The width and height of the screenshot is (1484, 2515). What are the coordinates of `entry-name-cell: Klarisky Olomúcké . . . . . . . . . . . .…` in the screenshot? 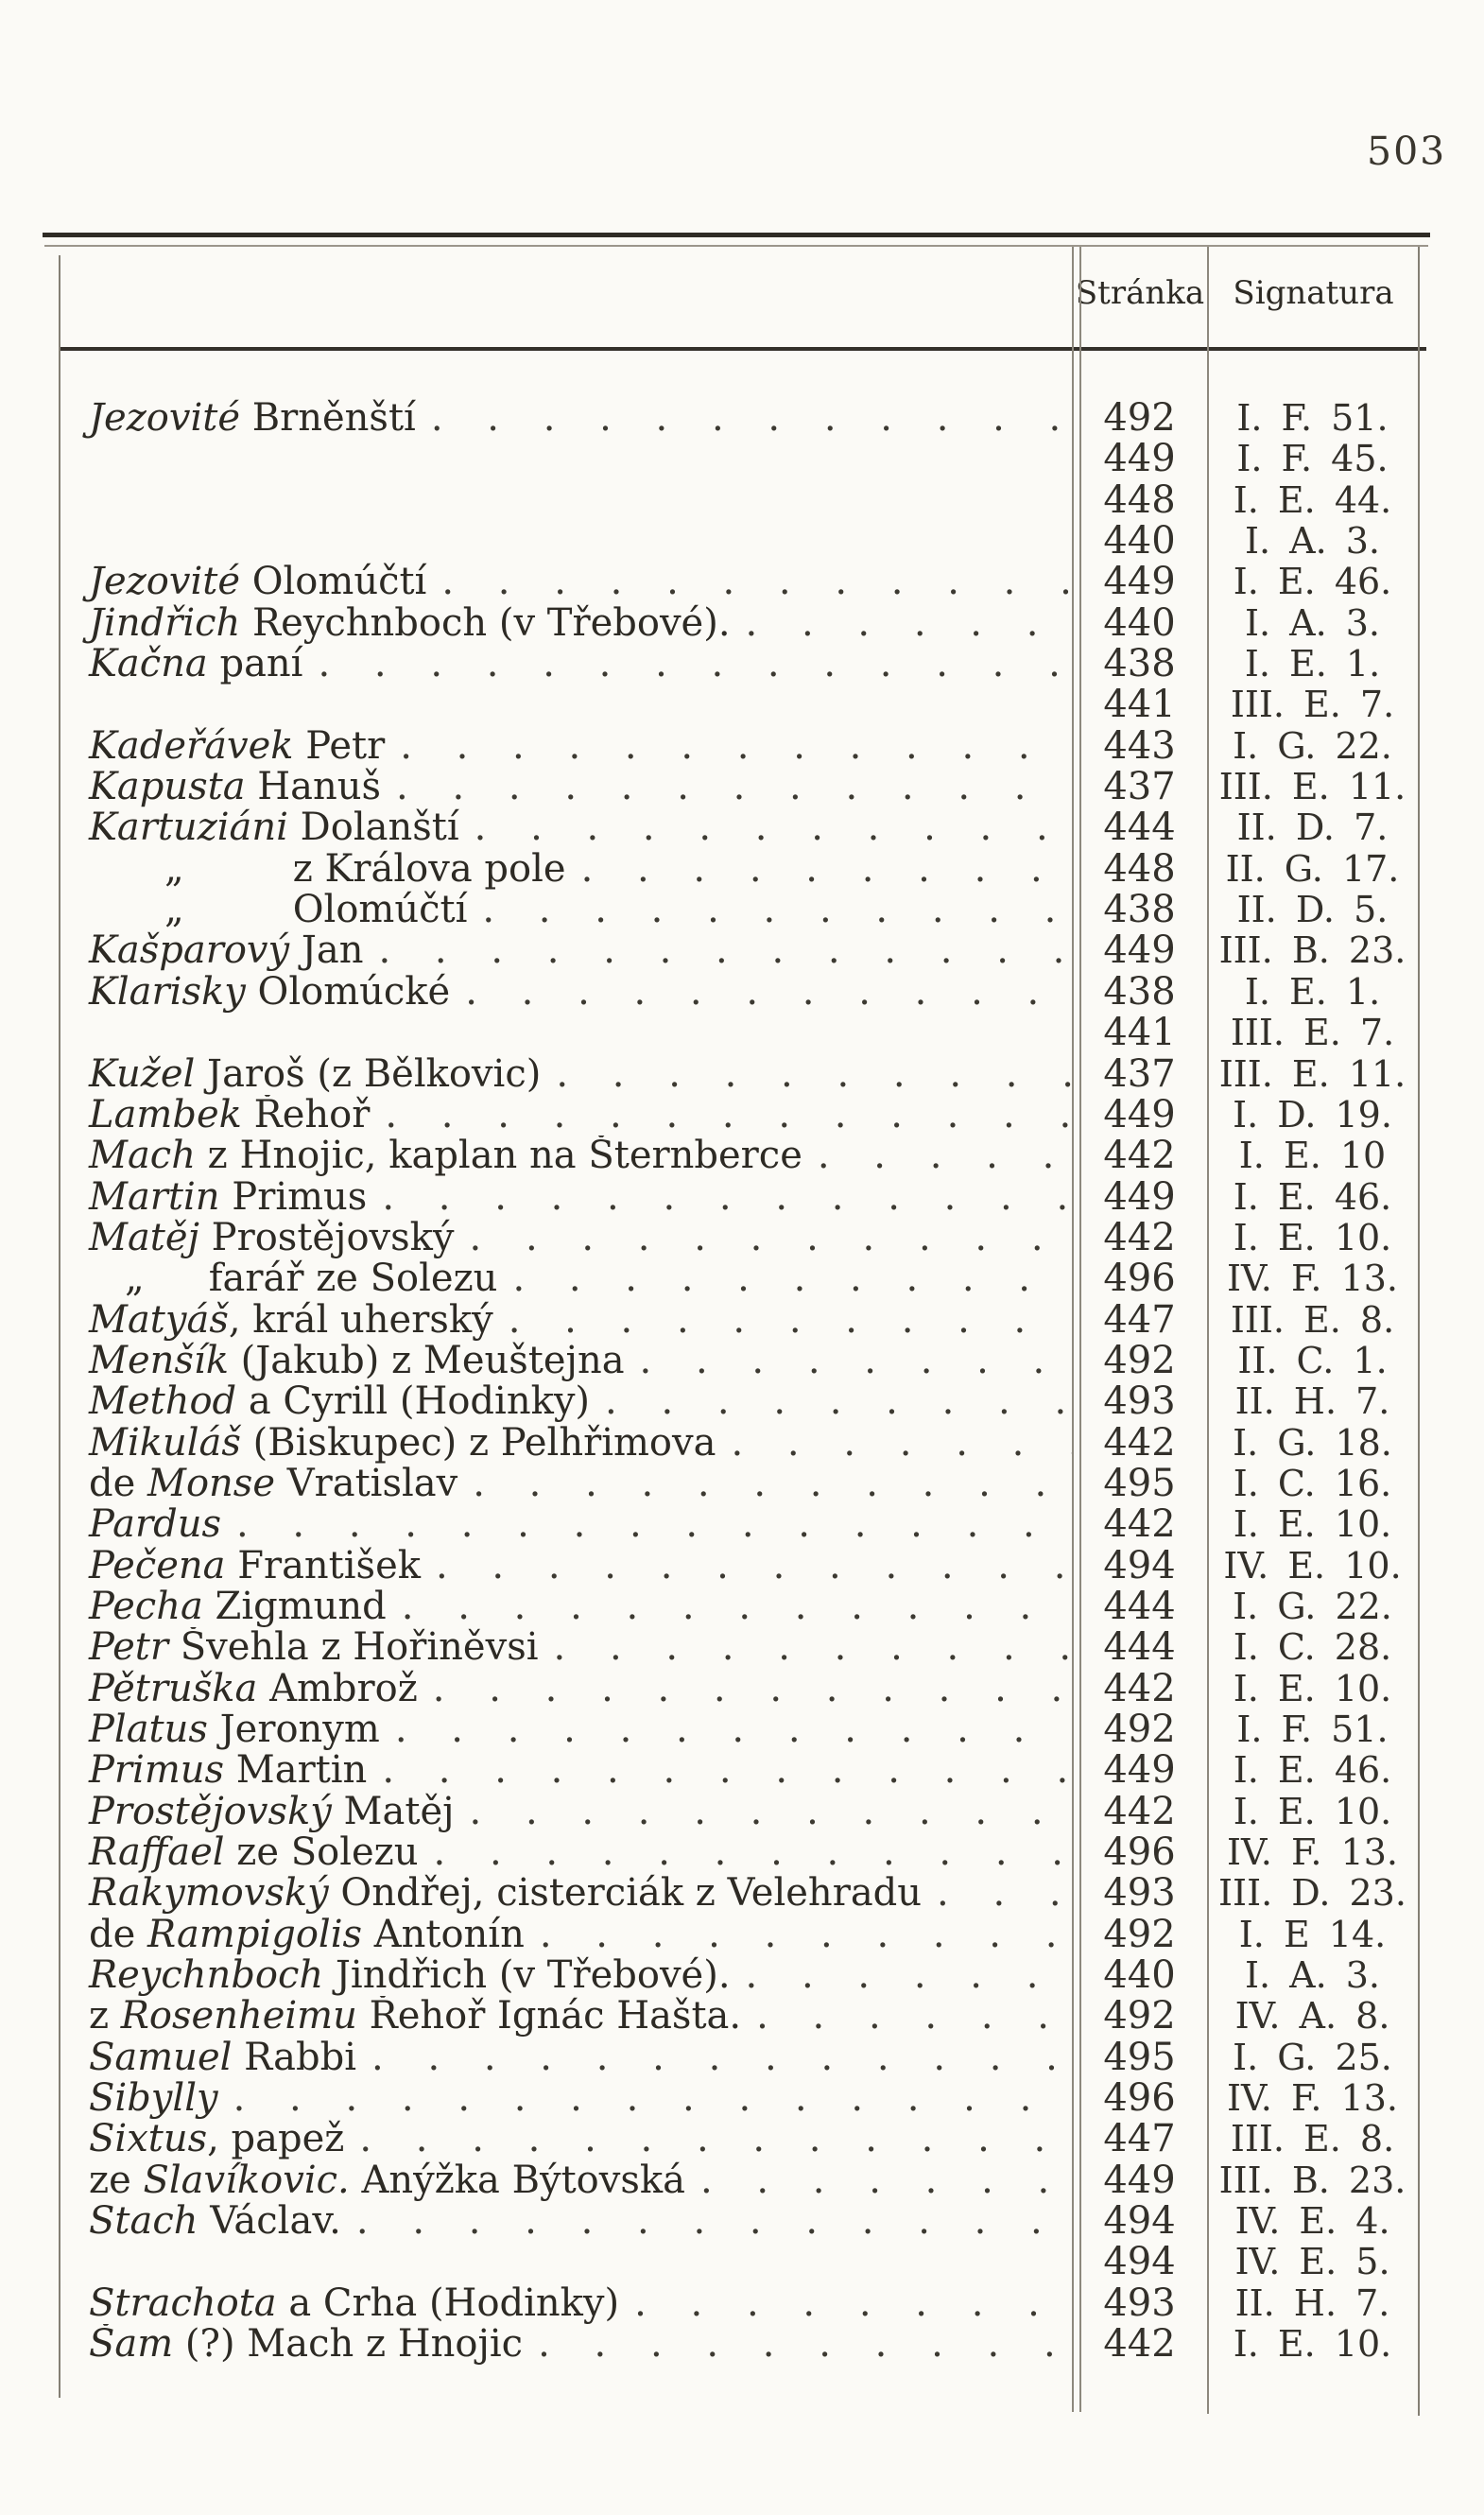 It's located at (566, 992).